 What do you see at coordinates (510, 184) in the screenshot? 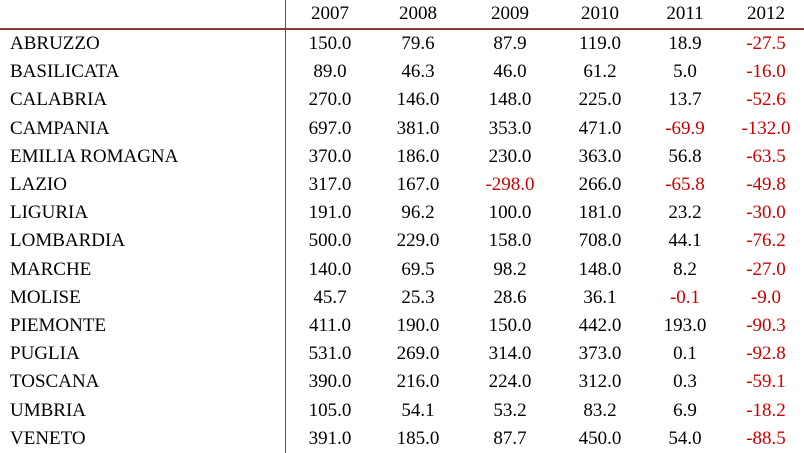
I see `value-cell: -298.0` at bounding box center [510, 184].